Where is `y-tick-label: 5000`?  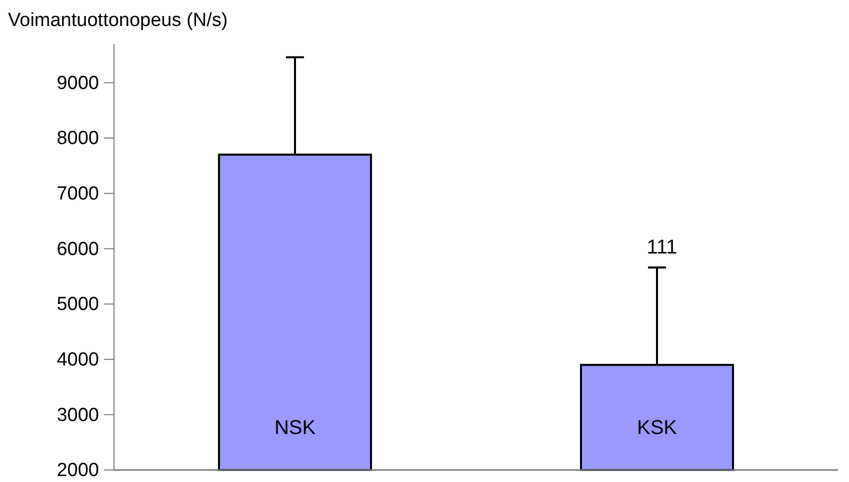
y-tick-label: 5000 is located at coordinates (77, 305).